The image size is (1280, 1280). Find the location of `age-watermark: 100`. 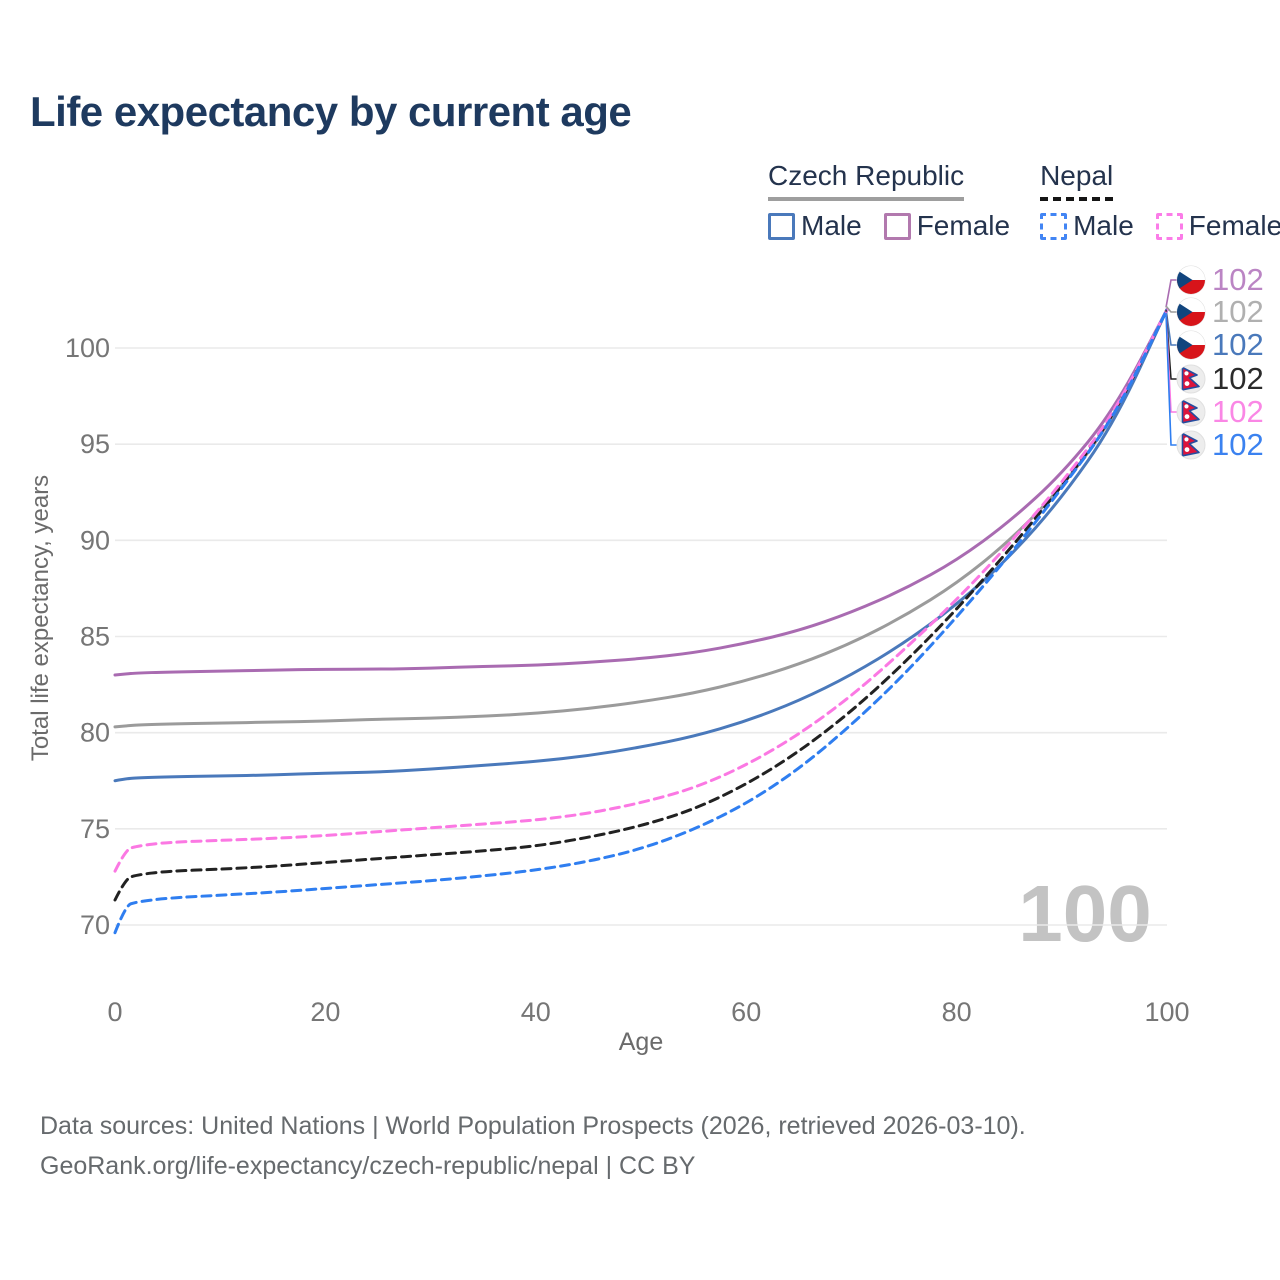

age-watermark: 100 is located at coordinates (1084, 913).